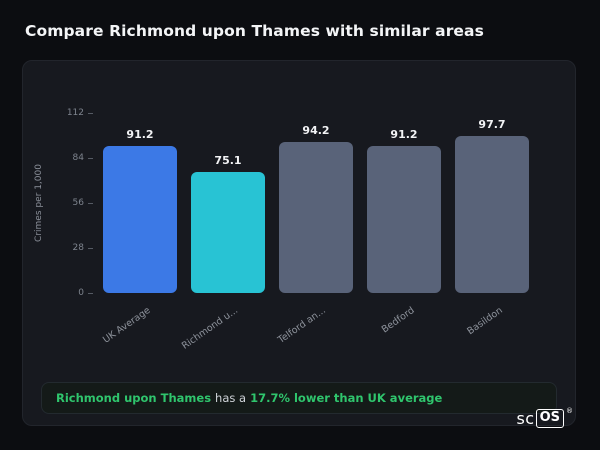 This screenshot has width=600, height=450. I want to click on y-axis: 112 84 56 28 0, so click(76, 203).